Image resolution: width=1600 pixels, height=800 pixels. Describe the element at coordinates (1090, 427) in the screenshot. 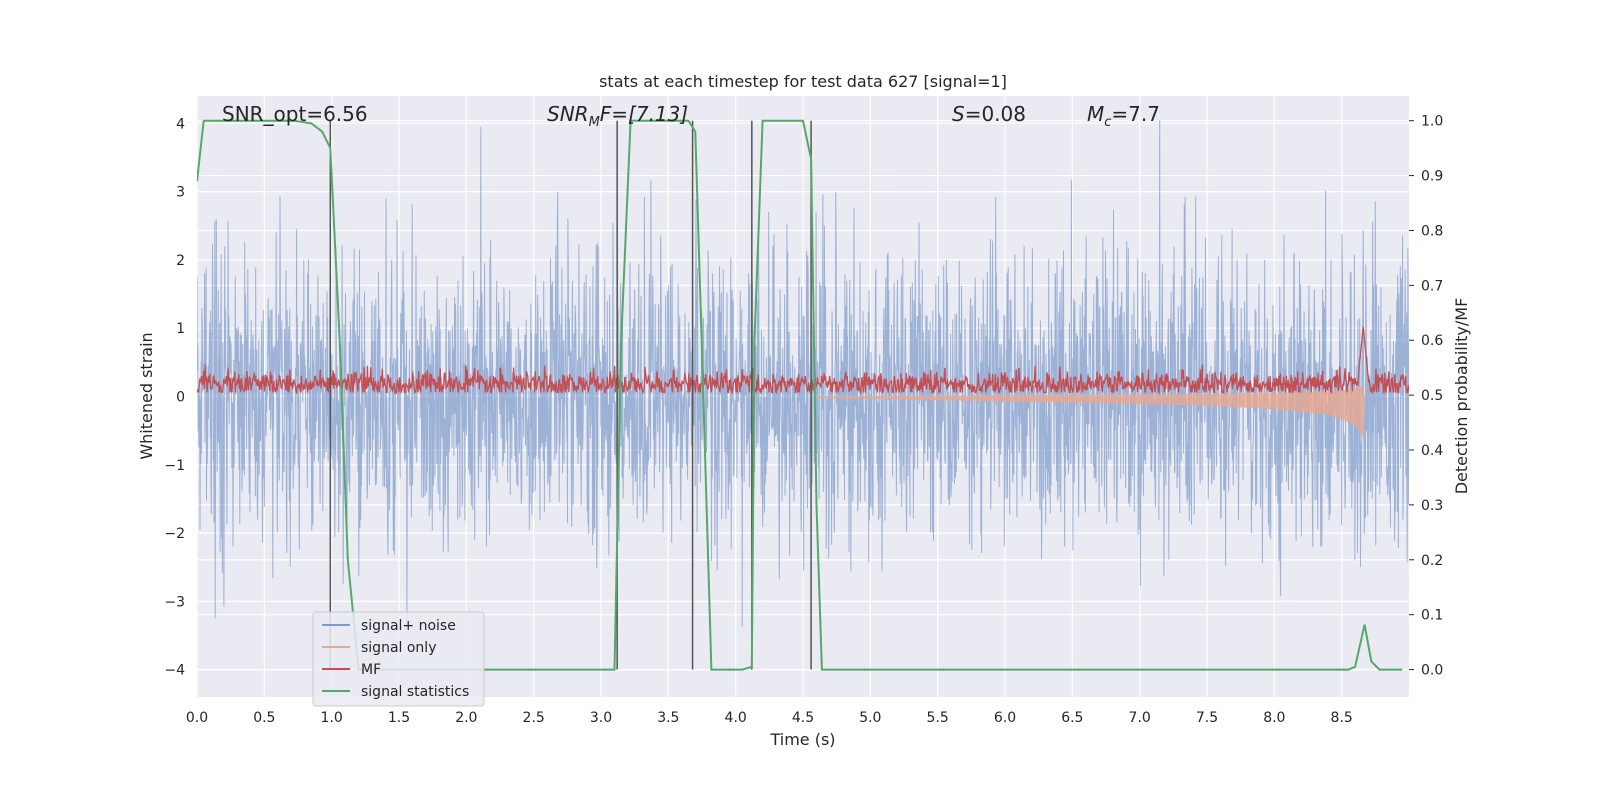

I see `signal-only-envelope` at that location.